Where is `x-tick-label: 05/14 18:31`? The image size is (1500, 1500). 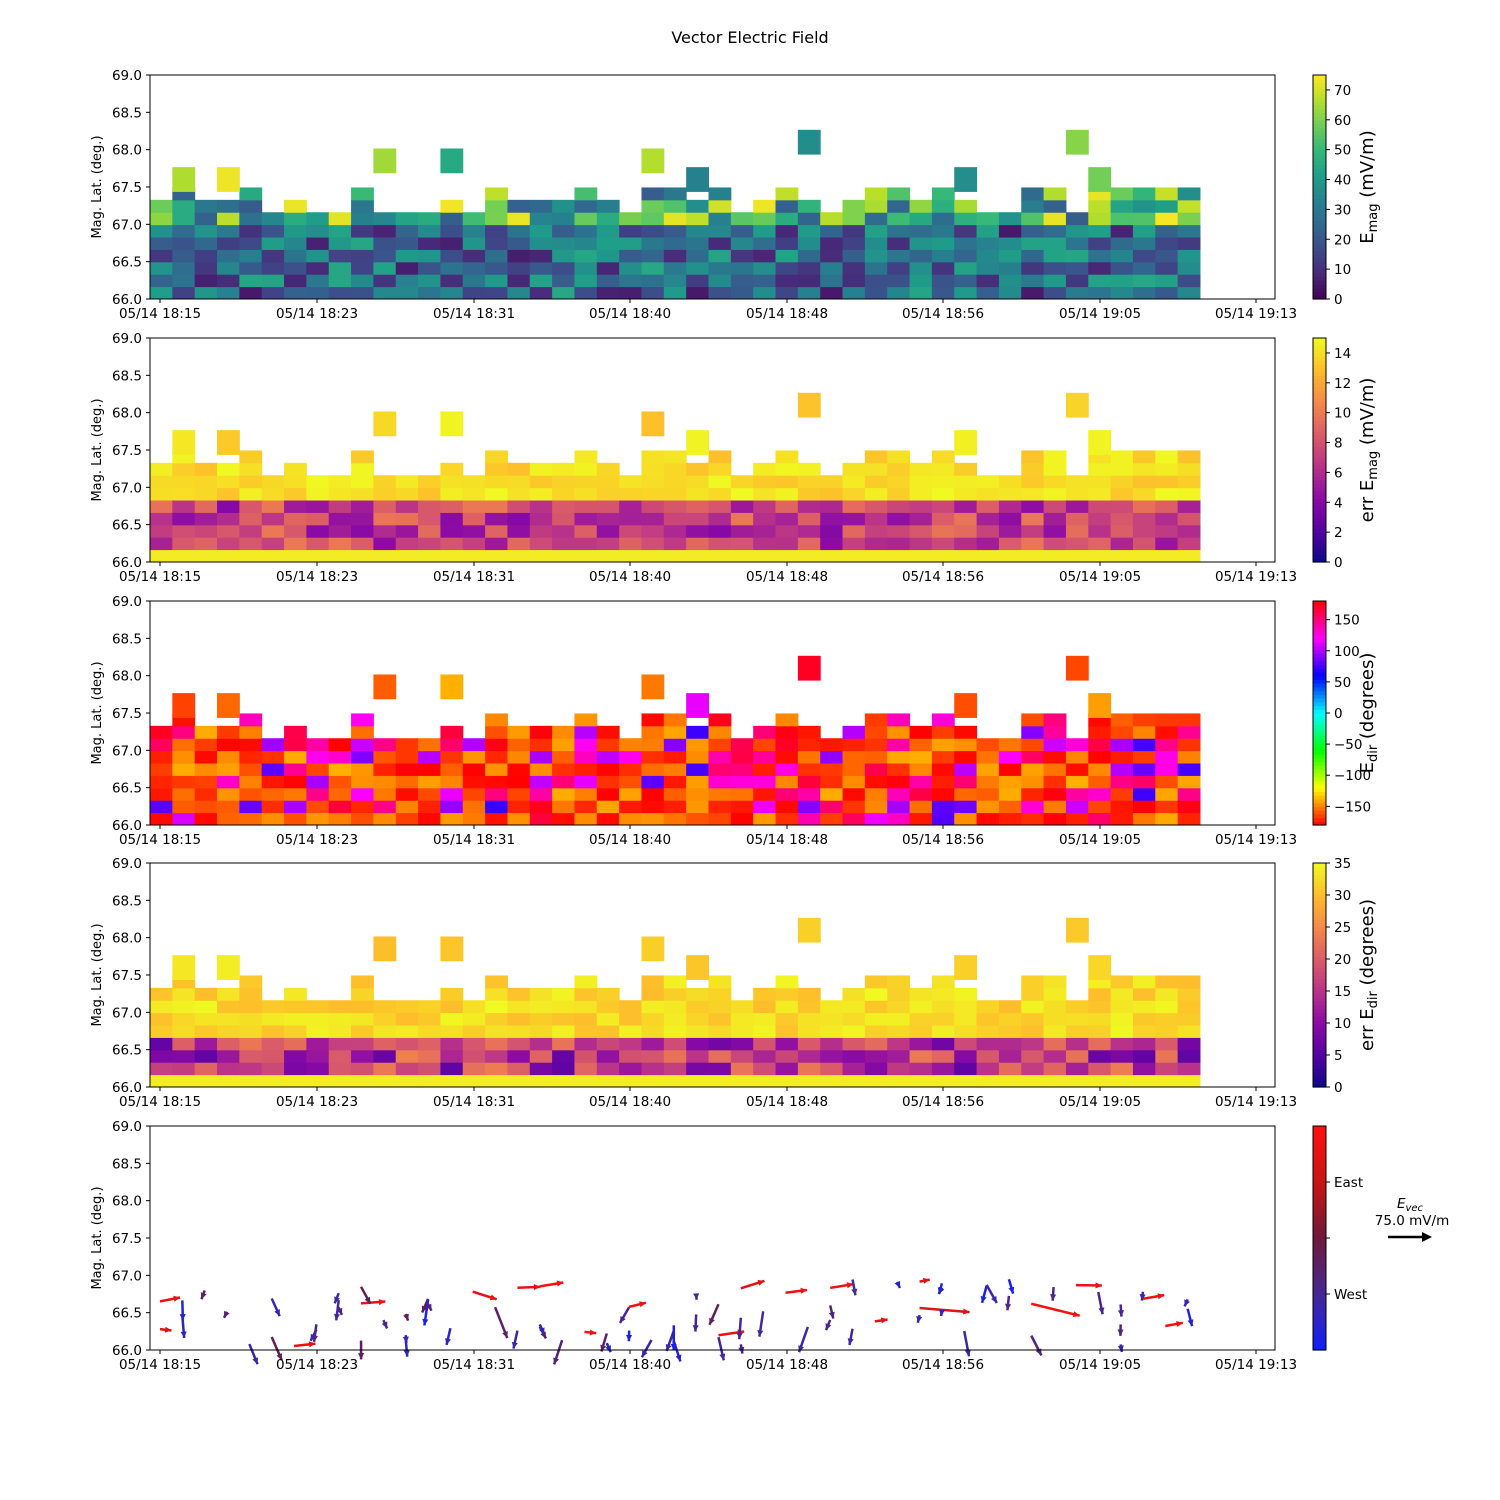
x-tick-label: 05/14 18:31 is located at coordinates (474, 577).